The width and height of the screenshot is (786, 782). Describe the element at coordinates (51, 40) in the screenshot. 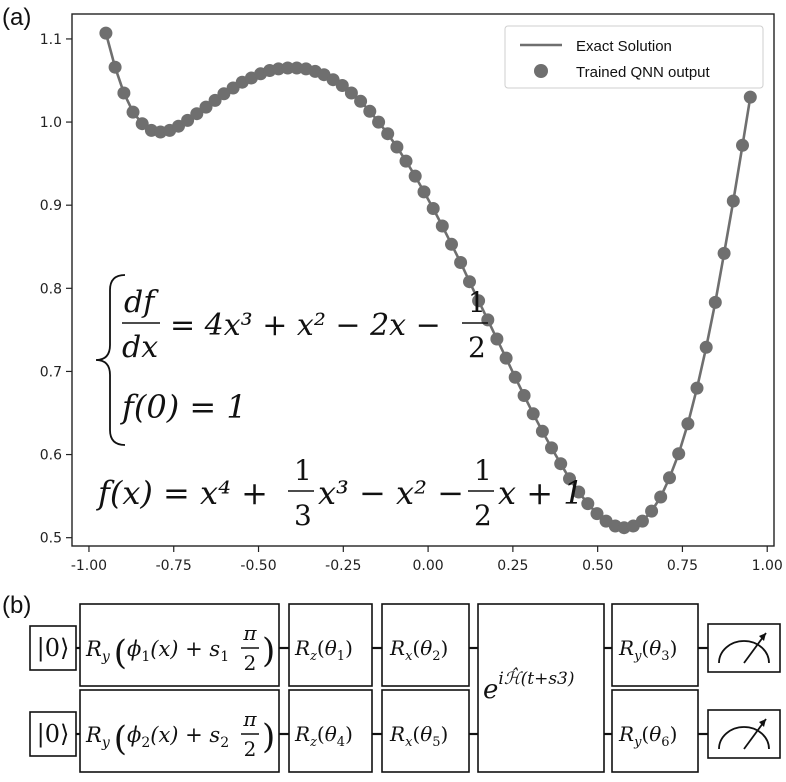

I see `y-tick-label: 1.1` at that location.